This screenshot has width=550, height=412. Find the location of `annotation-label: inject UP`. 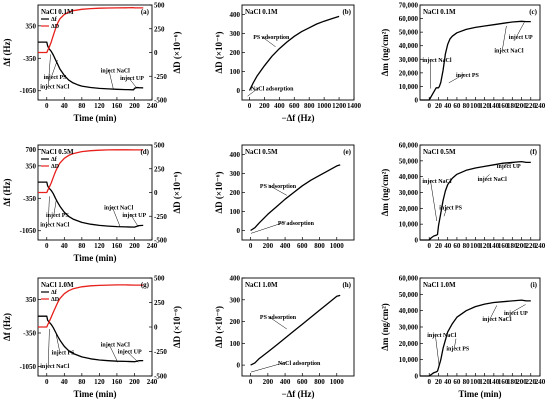

annotation-label: inject UP is located at coordinates (130, 352).